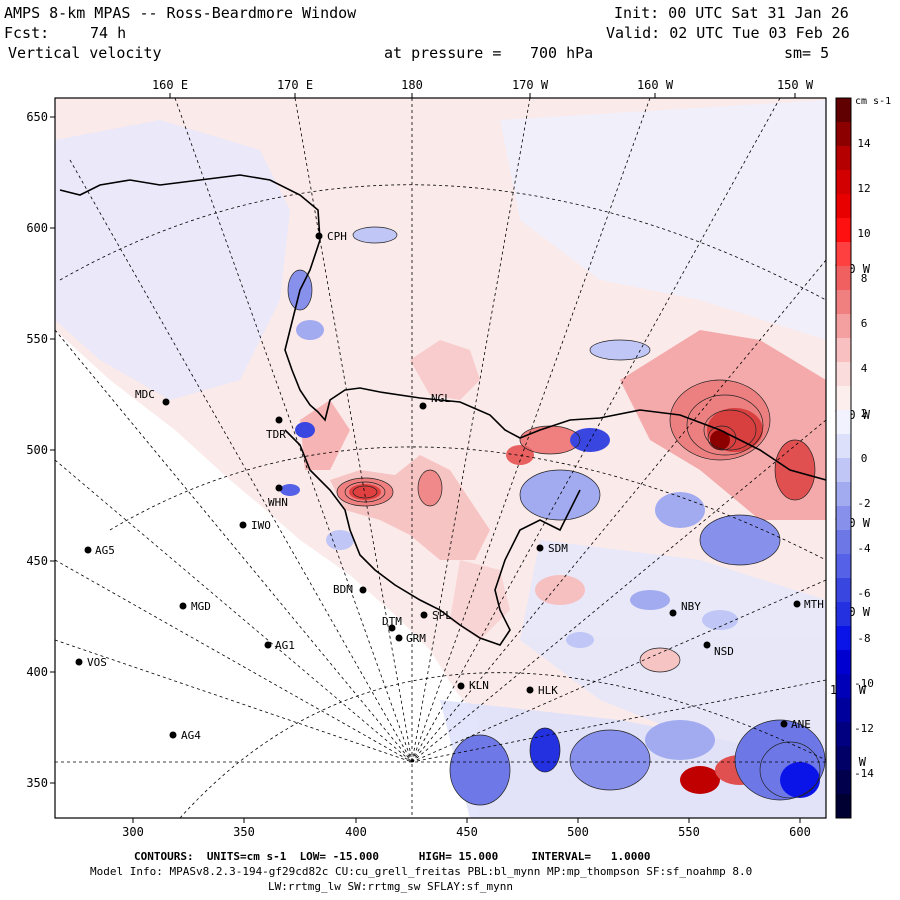 The image size is (900, 900). What do you see at coordinates (467, 832) in the screenshot?
I see `x-tick-label: 450` at bounding box center [467, 832].